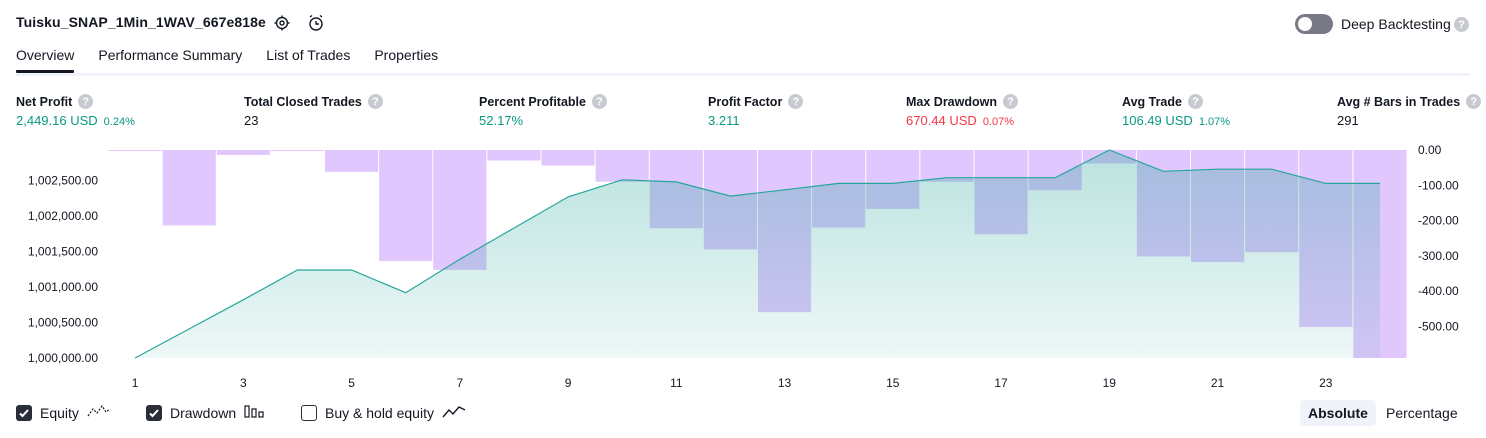 The width and height of the screenshot is (1486, 438). Describe the element at coordinates (1461, 24) in the screenshot. I see `help-icon: ?` at that location.